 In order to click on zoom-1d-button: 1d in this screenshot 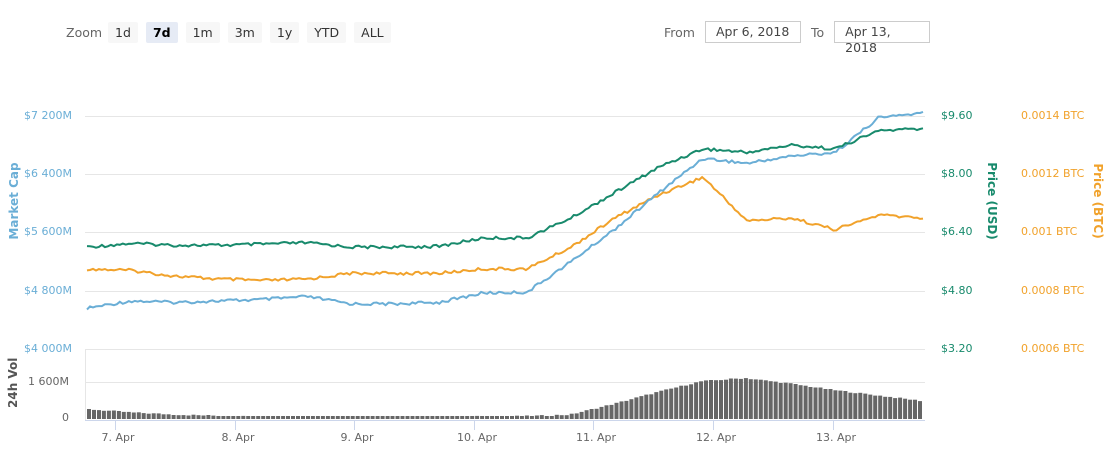, I will do `click(123, 32)`.